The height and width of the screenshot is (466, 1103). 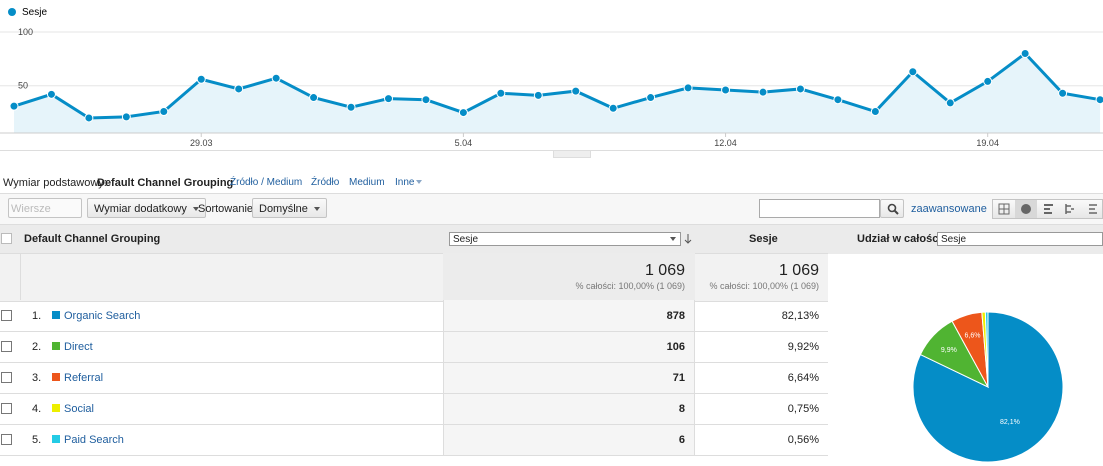 What do you see at coordinates (764, 286) in the screenshot?
I see `total-note: % całości: 100,00% (1 069)` at bounding box center [764, 286].